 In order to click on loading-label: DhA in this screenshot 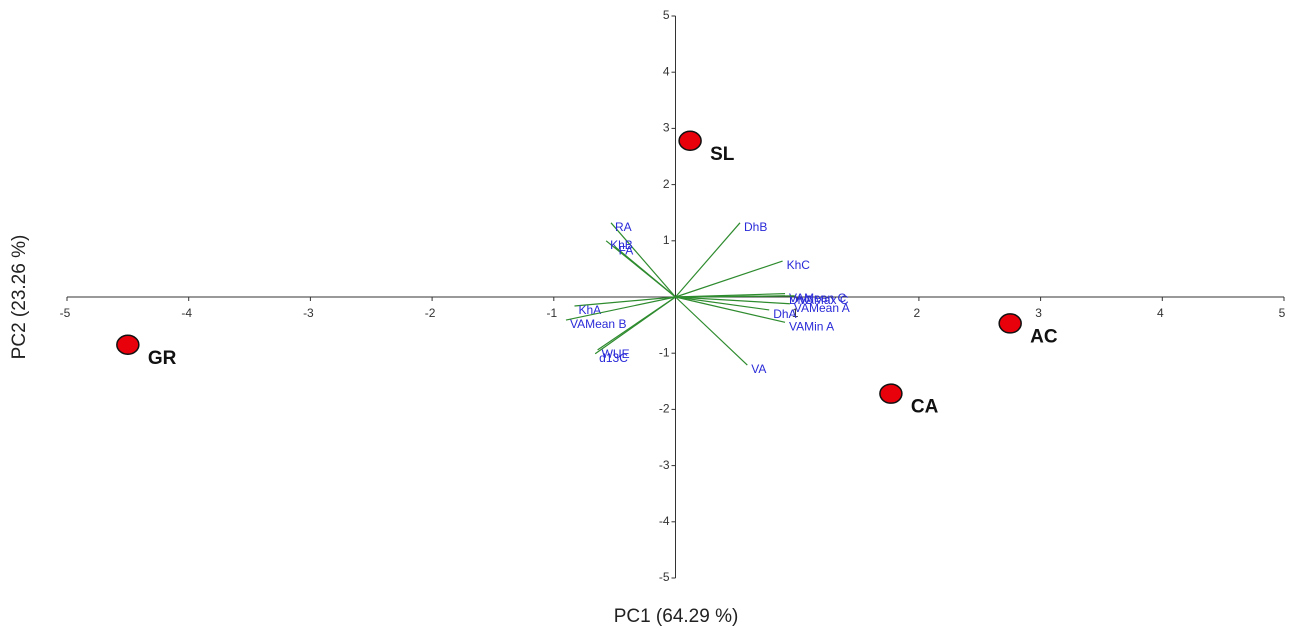, I will do `click(784, 314)`.